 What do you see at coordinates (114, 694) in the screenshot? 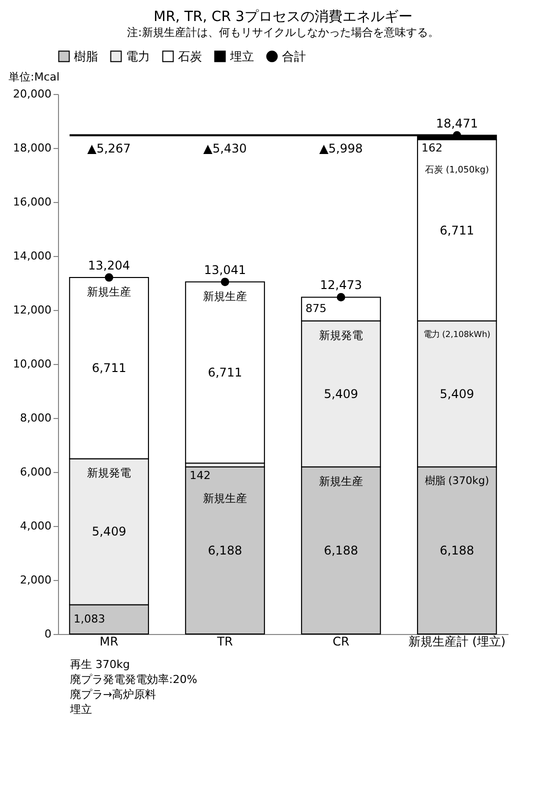
I see `text: 廃プラ→高炉原料` at bounding box center [114, 694].